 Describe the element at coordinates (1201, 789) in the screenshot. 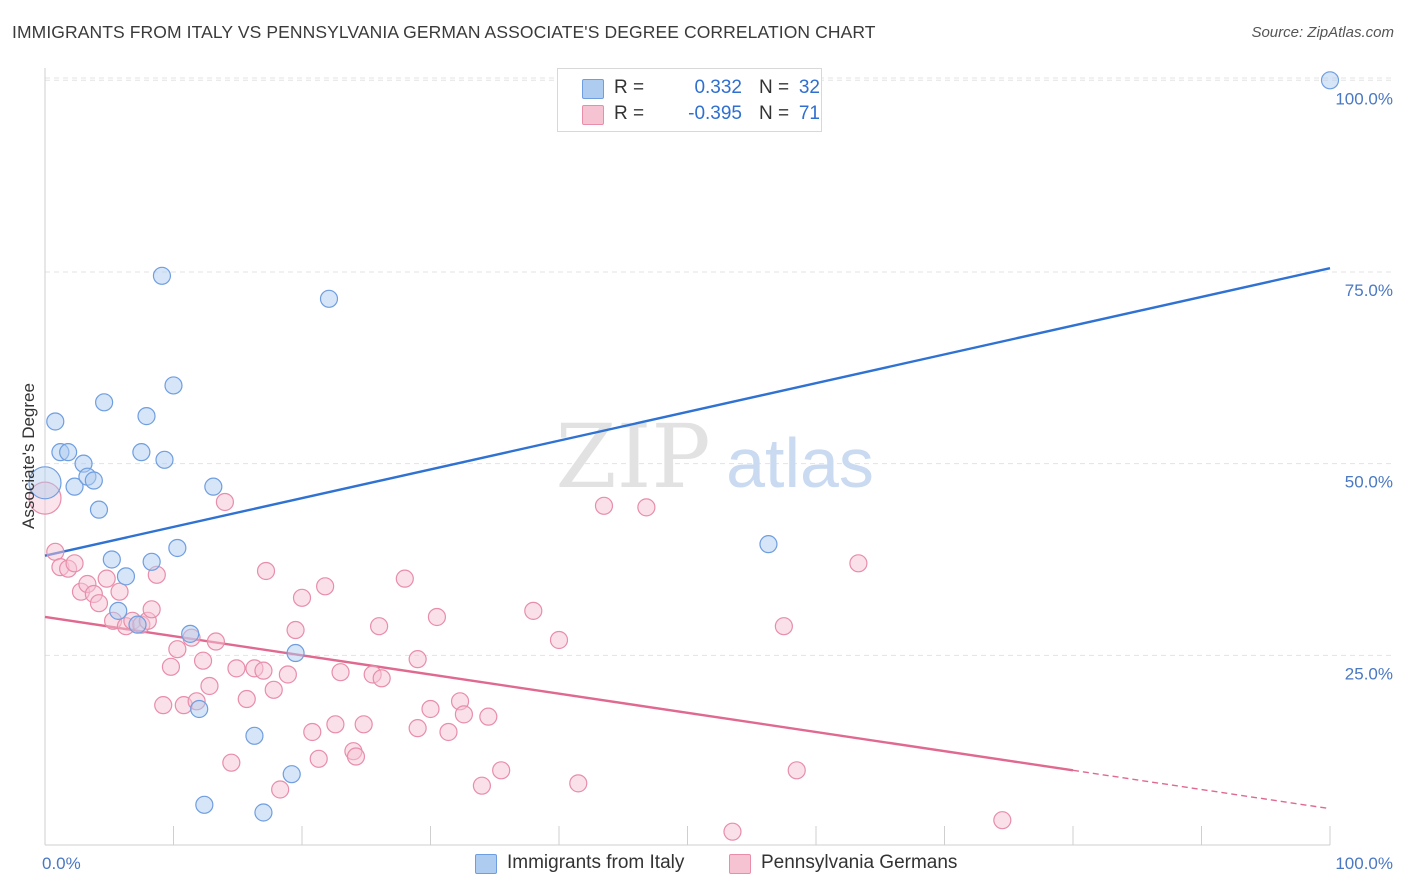

I see `trend-line-pa-germans-extension` at that location.